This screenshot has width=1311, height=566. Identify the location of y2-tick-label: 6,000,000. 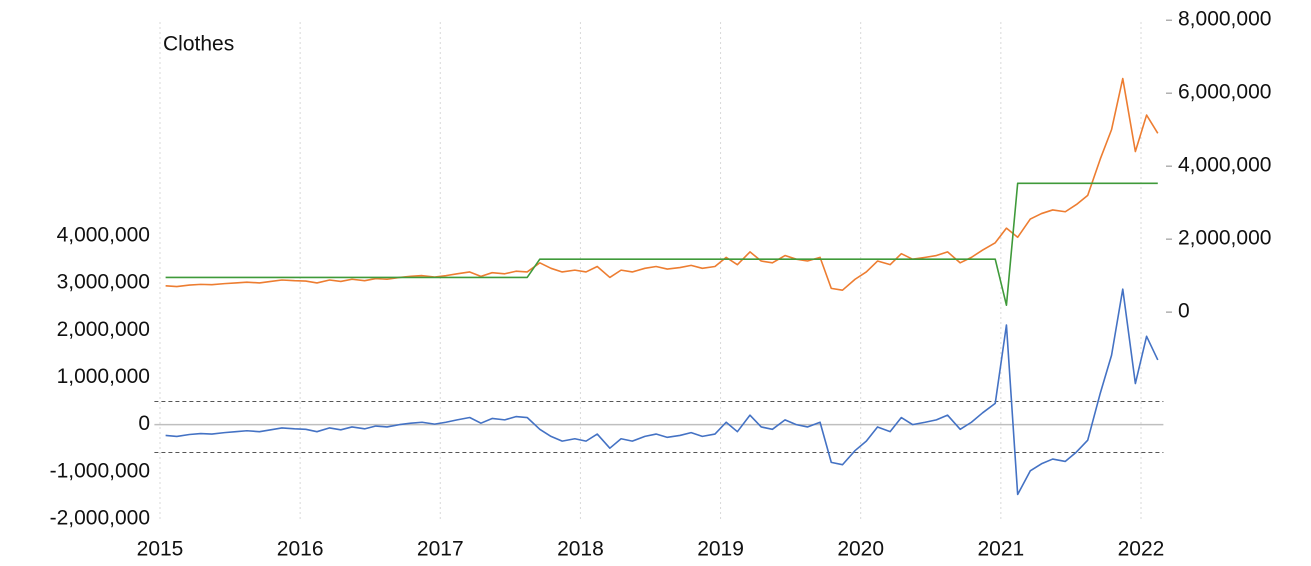
(1224, 92).